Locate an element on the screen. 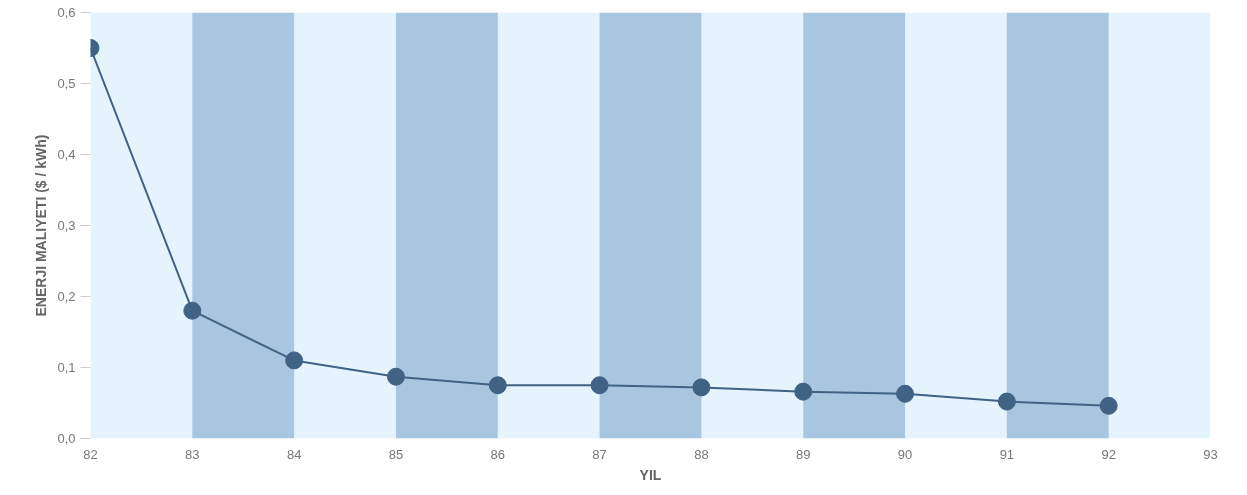  y-tick-label: 0,0 is located at coordinates (66, 438).